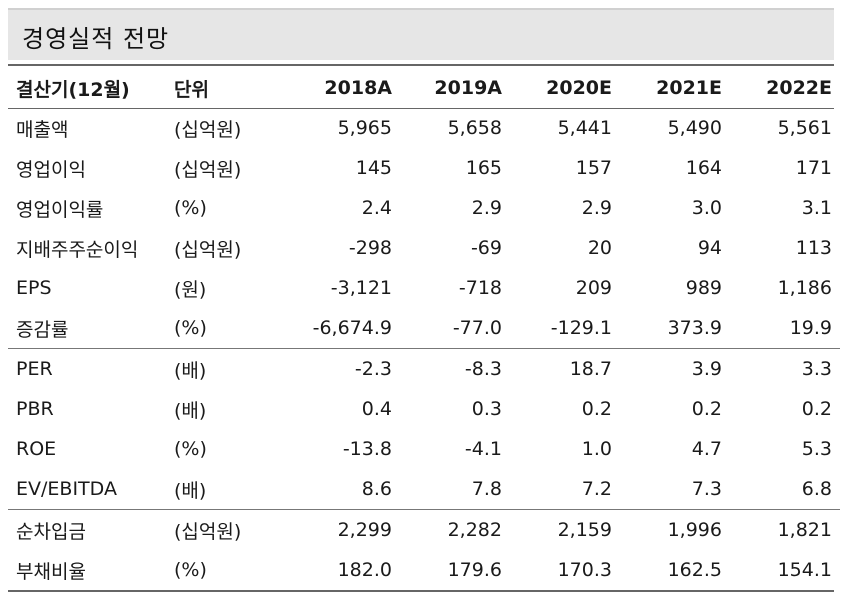 The width and height of the screenshot is (847, 601). I want to click on header-year: 2020E, so click(579, 88).